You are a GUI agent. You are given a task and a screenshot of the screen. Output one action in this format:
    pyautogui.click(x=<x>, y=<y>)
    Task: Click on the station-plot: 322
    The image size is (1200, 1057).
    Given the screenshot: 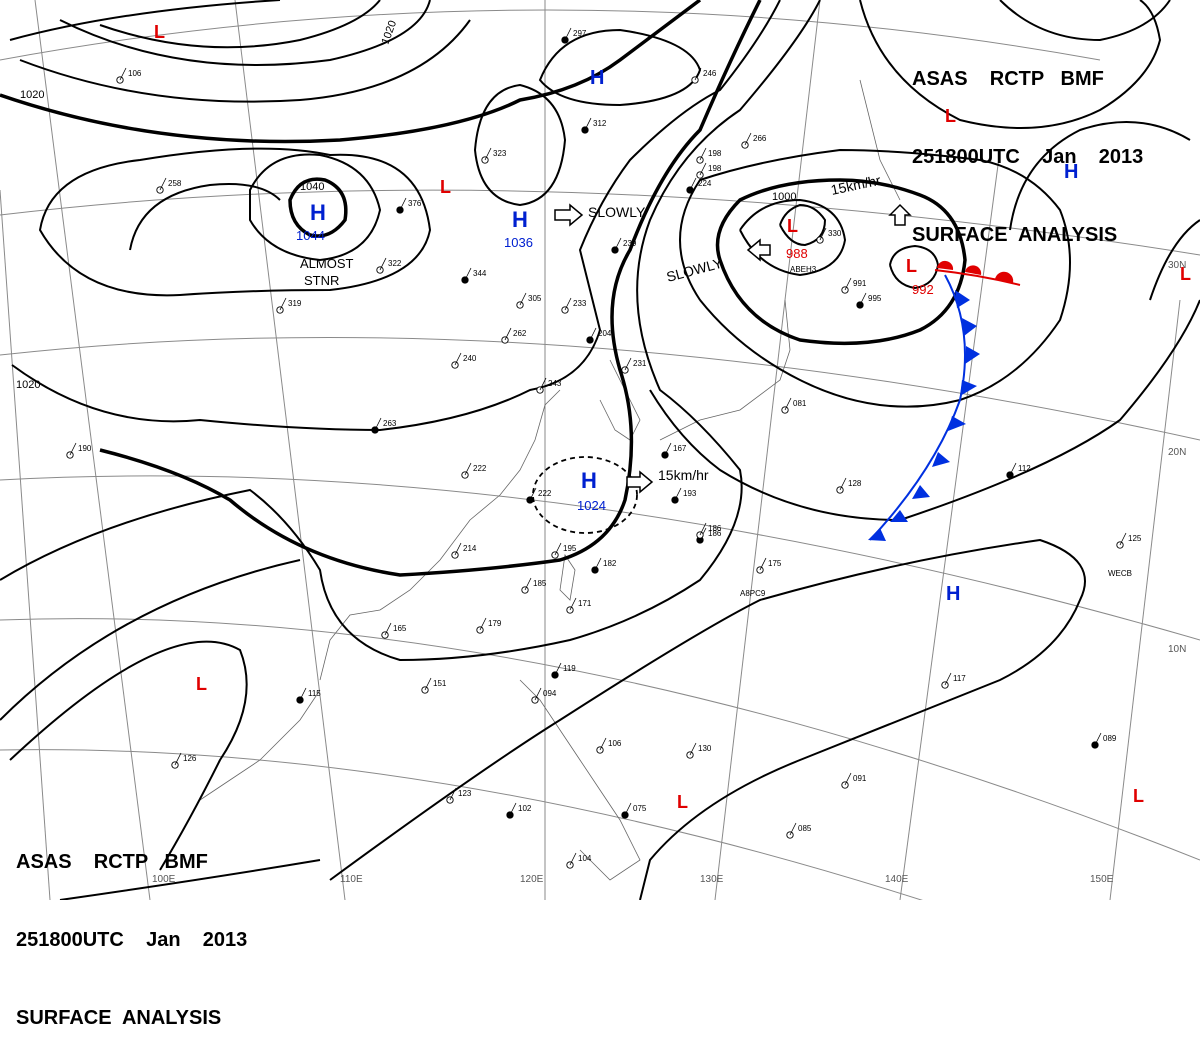 What is the action you would take?
    pyautogui.click(x=389, y=265)
    